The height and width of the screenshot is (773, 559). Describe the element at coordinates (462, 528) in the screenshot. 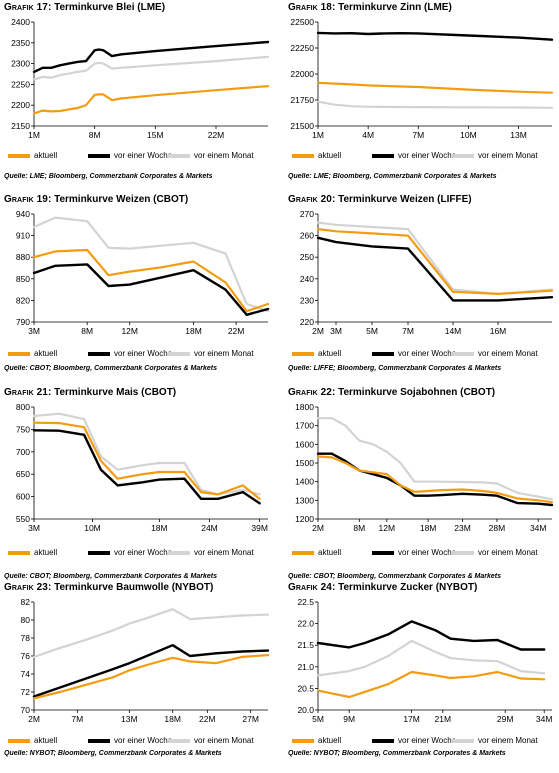

I see `x-tick-label: 23M` at that location.